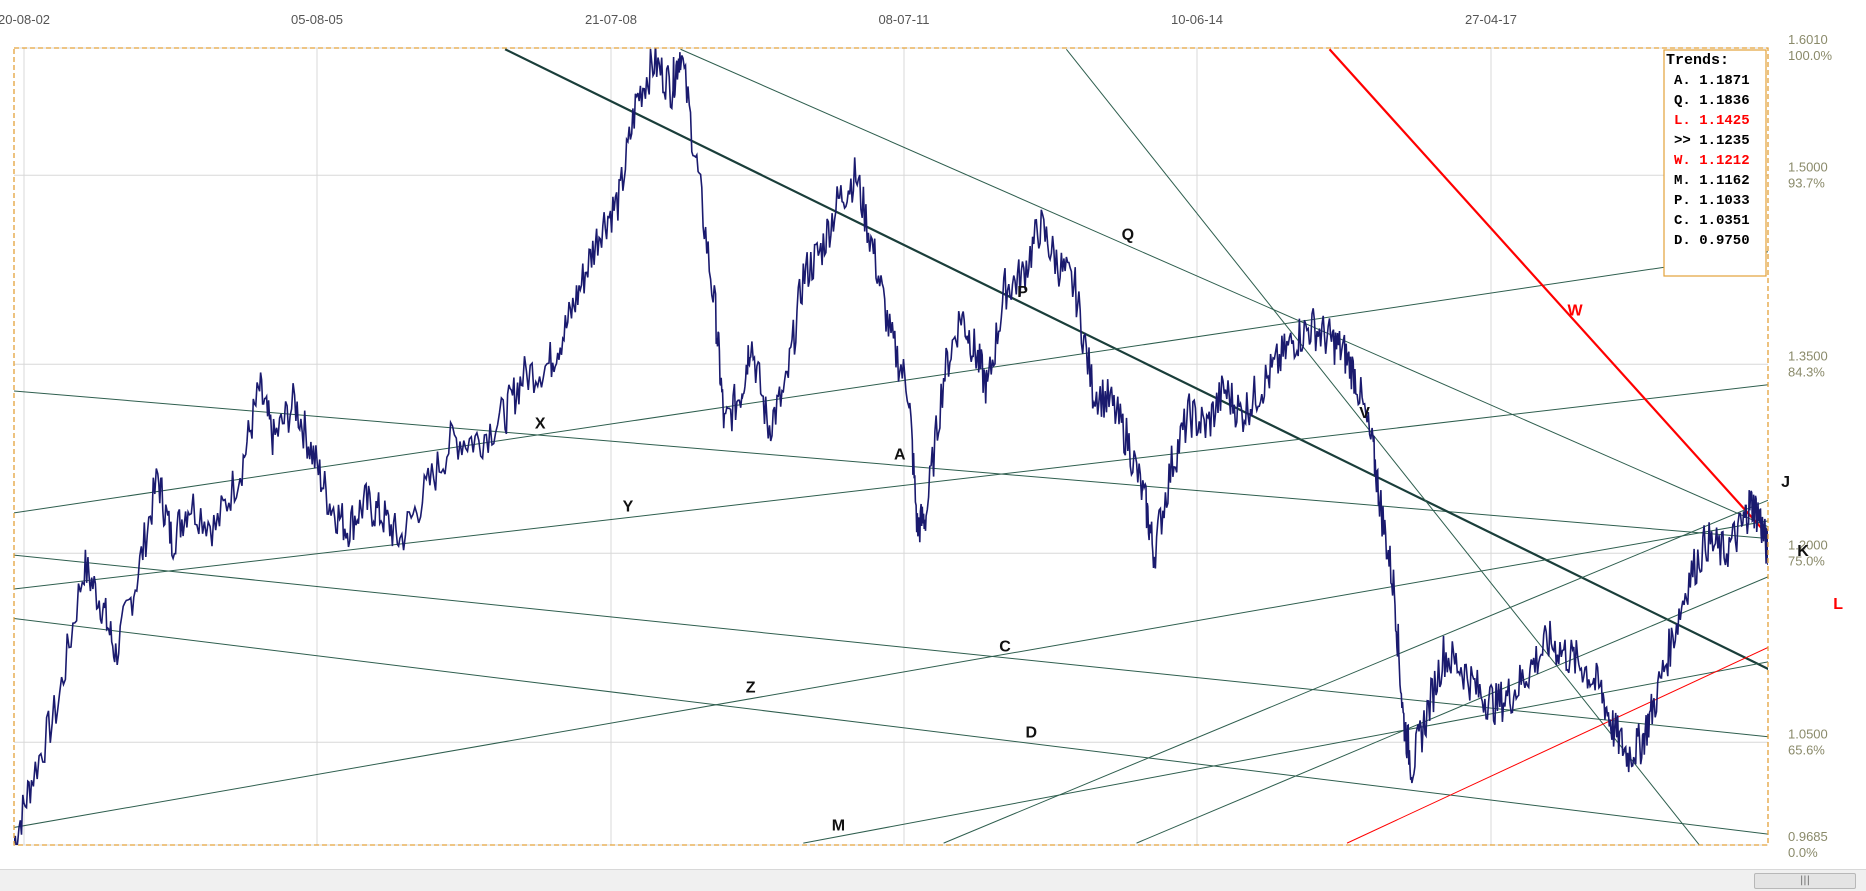 This screenshot has width=1866, height=891. Describe the element at coordinates (1576, 310) in the screenshot. I see `trend-label-w: W` at that location.